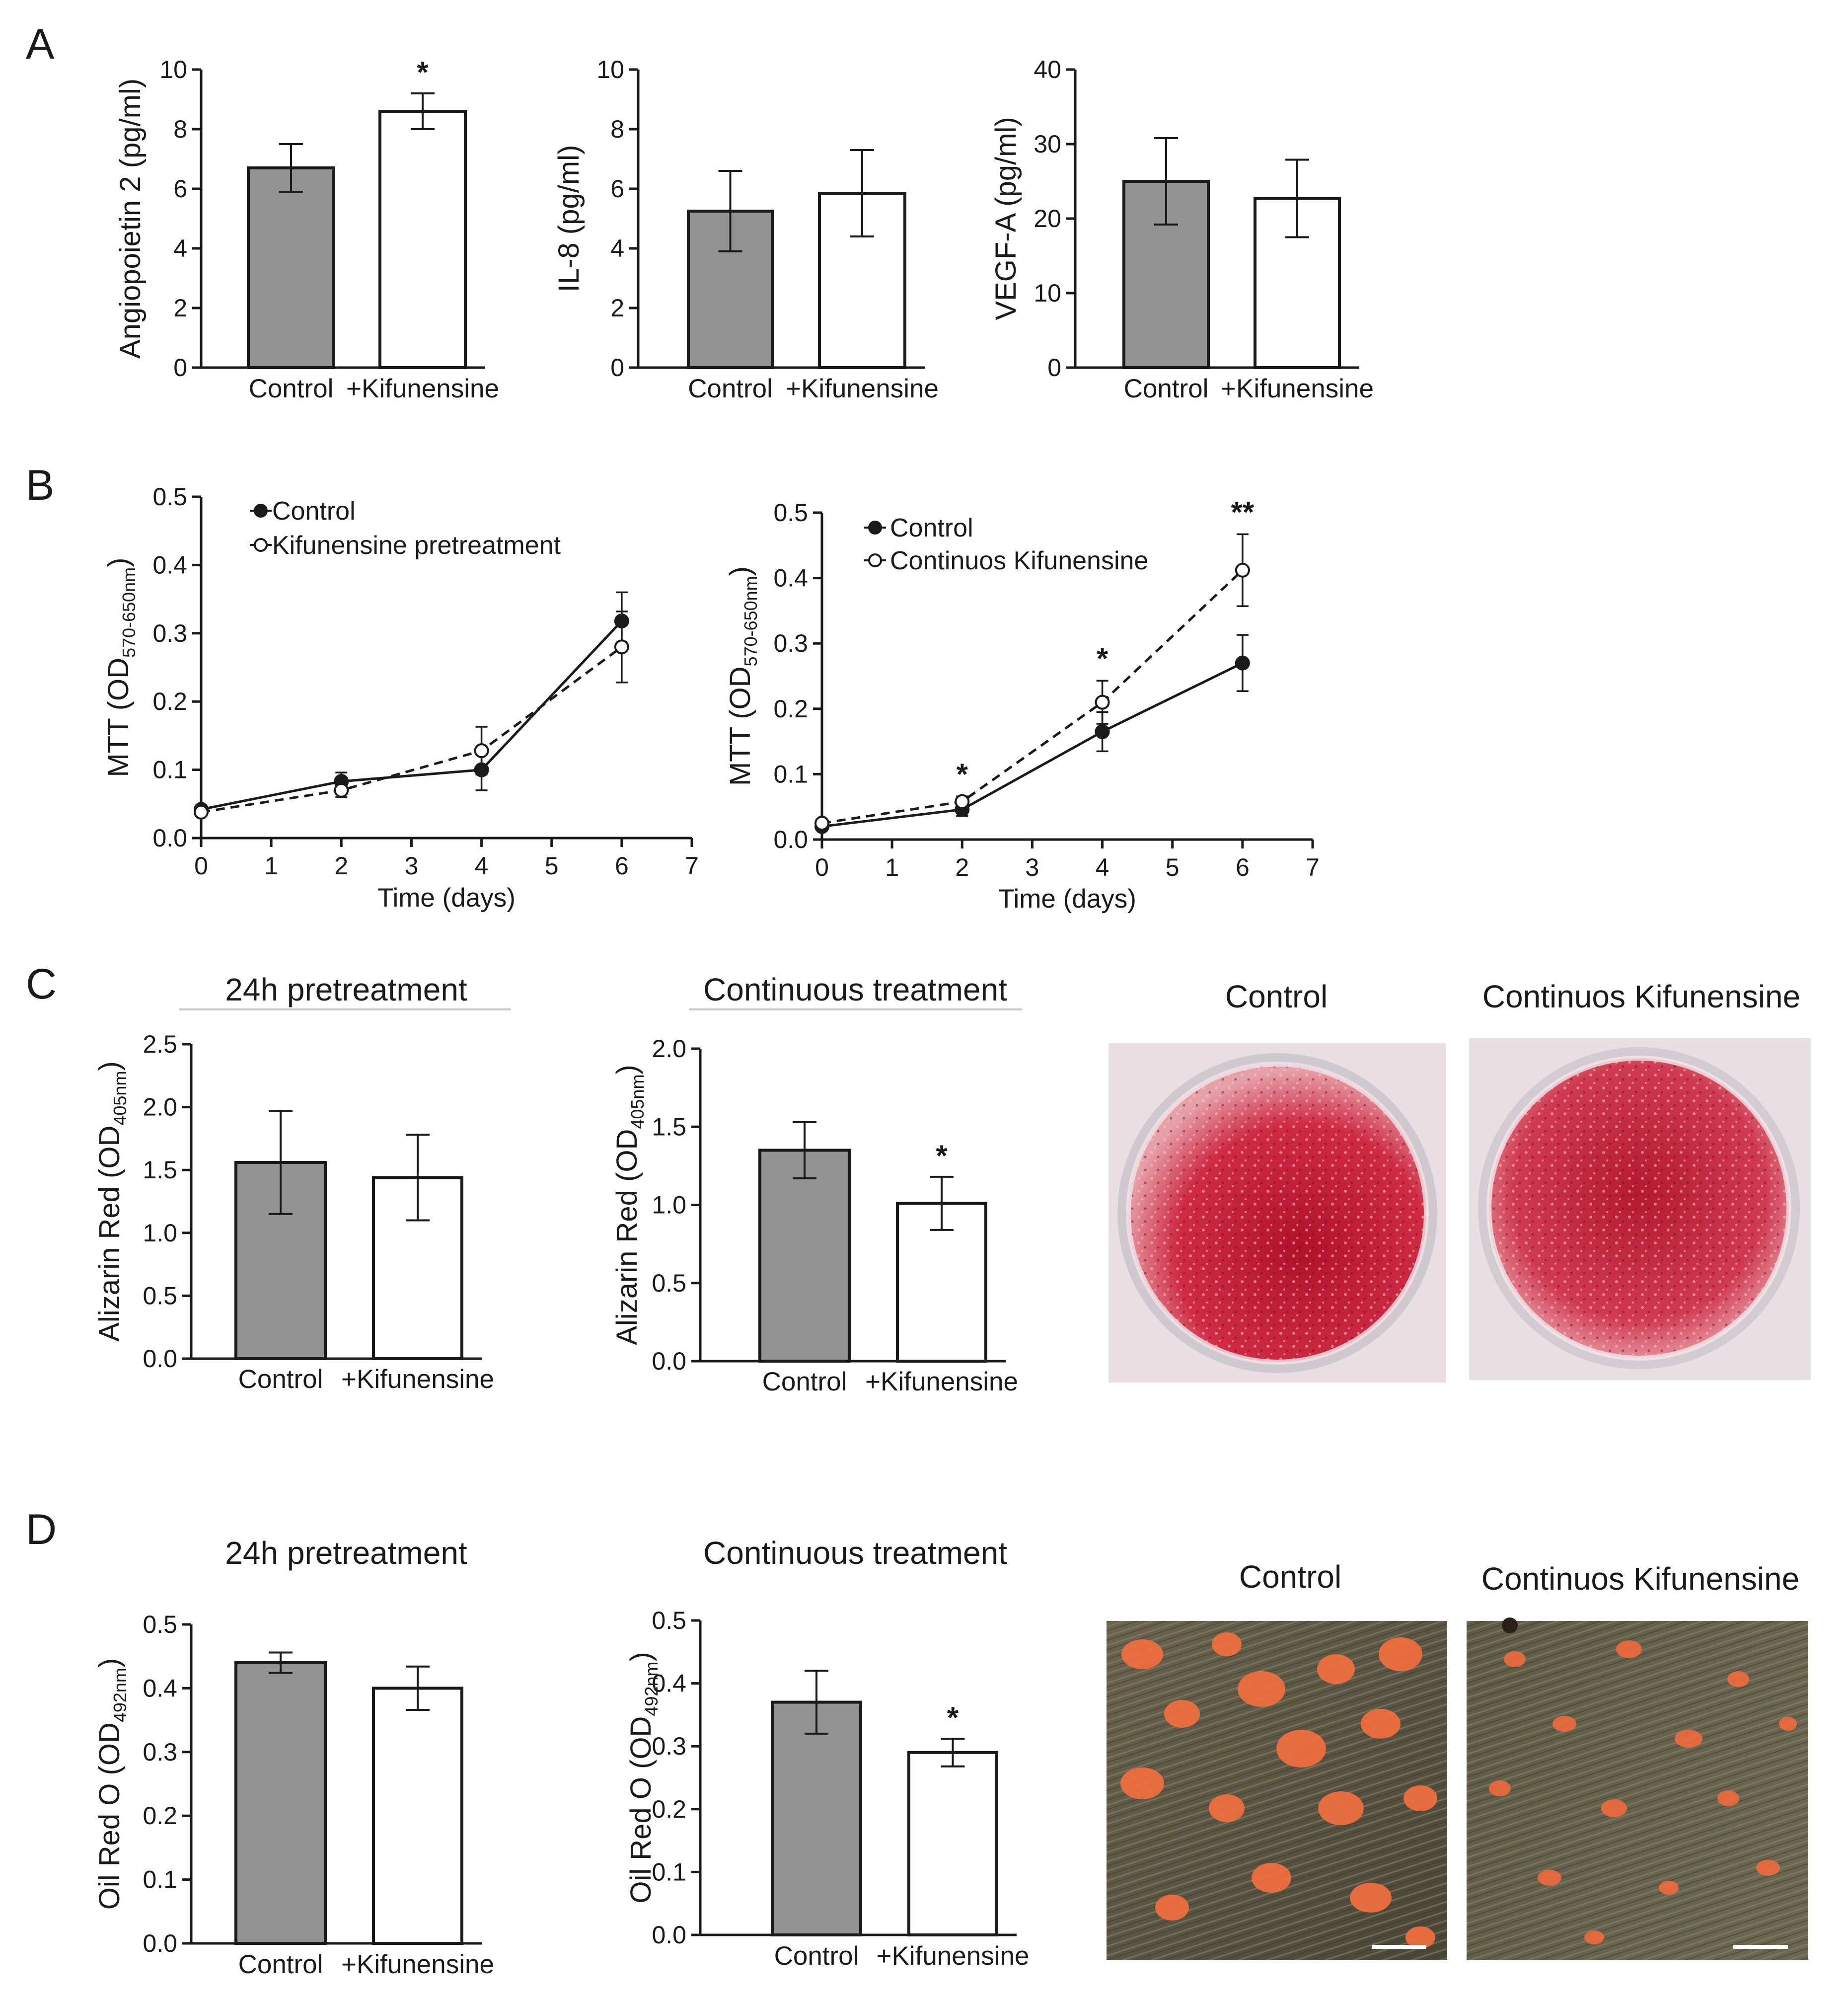  What do you see at coordinates (855, 1553) in the screenshot?
I see `panel-d-title-continuous: Continuous treatment` at bounding box center [855, 1553].